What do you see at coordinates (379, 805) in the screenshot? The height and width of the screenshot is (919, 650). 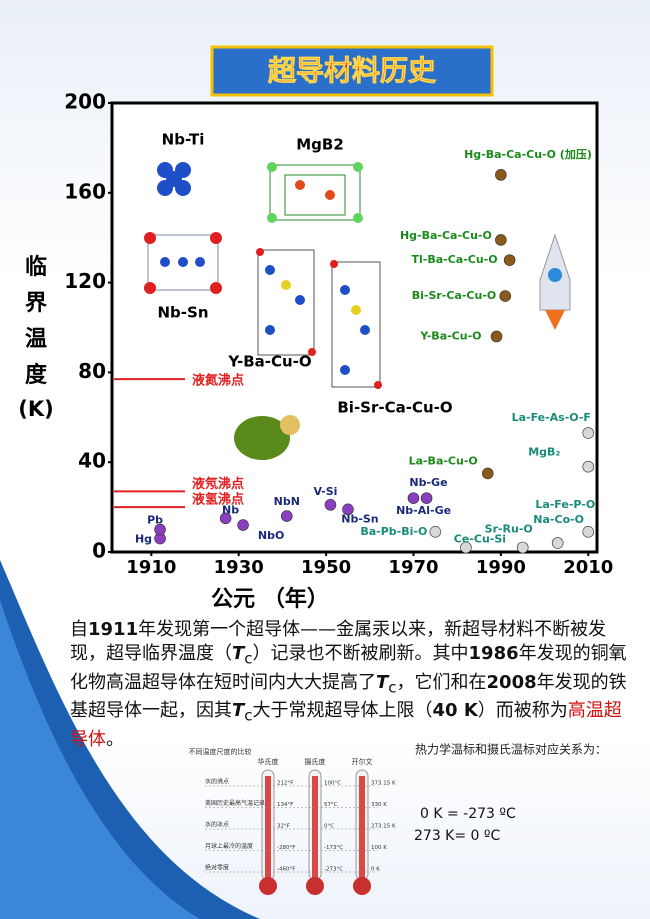 I see `thermo-value: 330 K` at bounding box center [379, 805].